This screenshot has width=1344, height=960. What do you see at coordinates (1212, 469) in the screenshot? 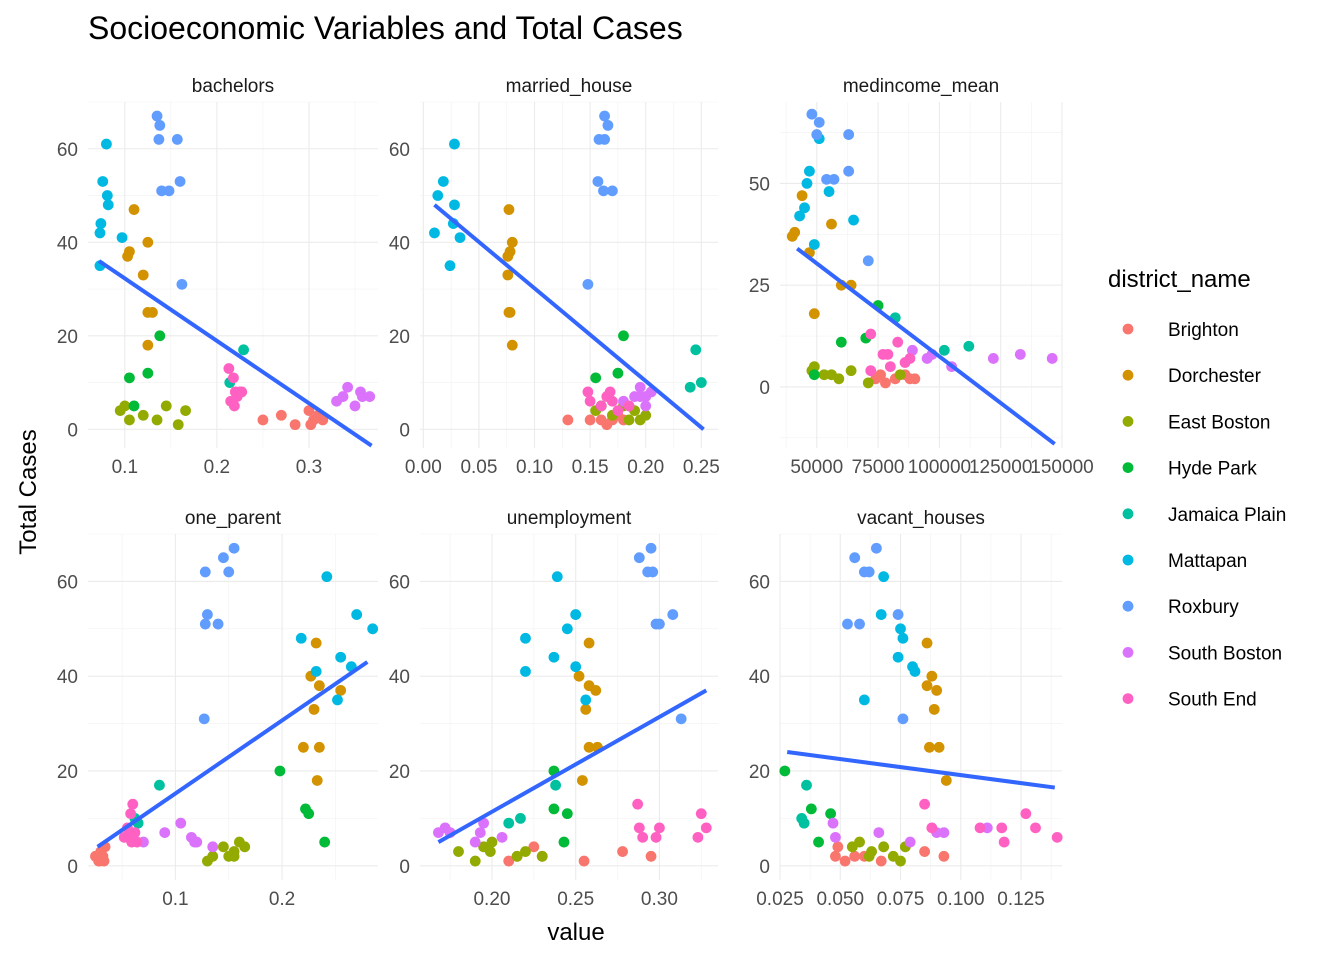
I see `legend-label: Hyde Park` at bounding box center [1212, 469].